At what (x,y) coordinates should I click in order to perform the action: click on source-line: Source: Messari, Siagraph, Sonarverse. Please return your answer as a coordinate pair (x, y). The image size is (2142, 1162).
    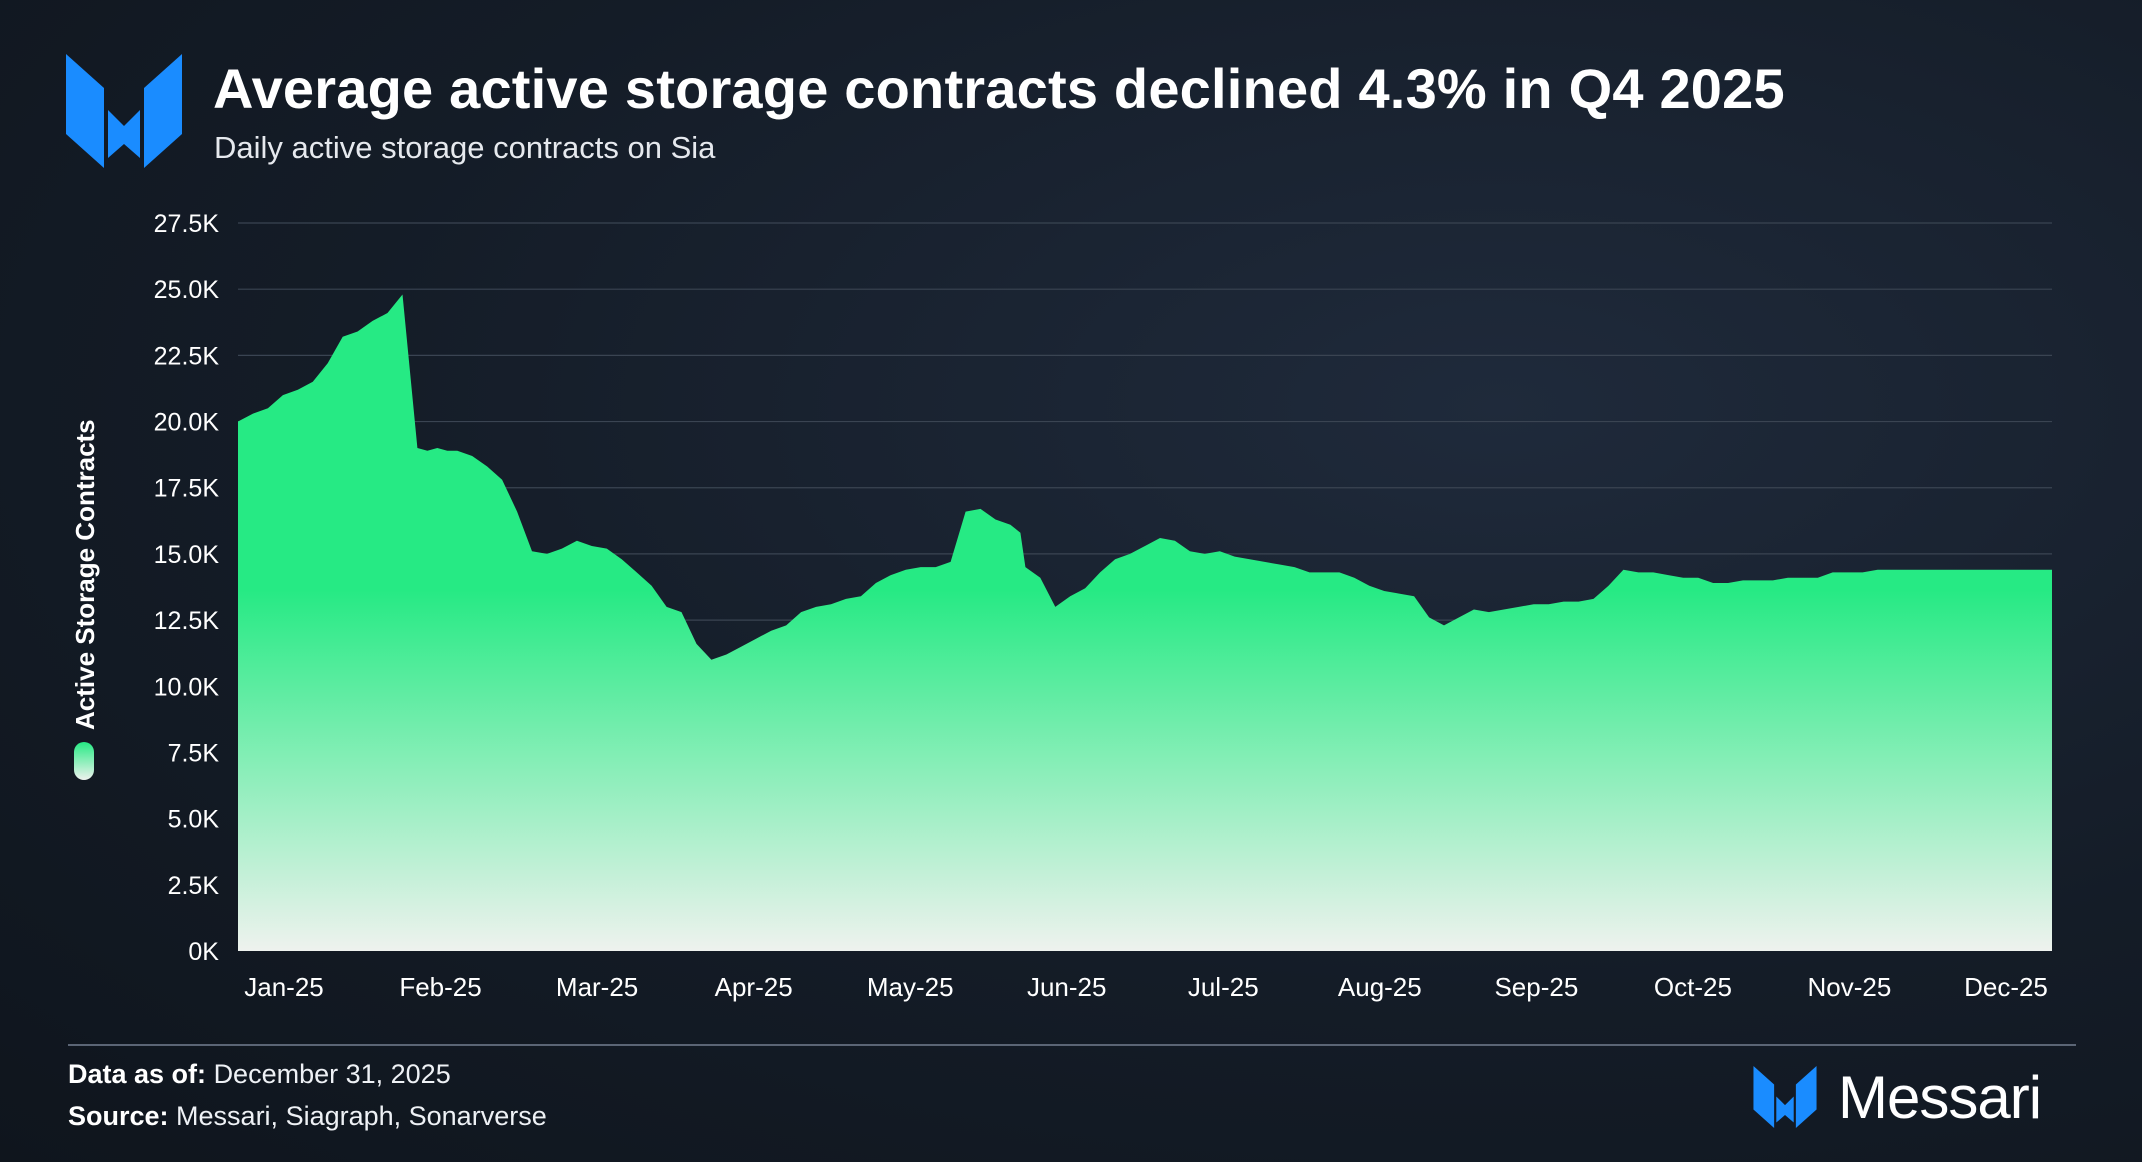
    Looking at the image, I should click on (307, 1116).